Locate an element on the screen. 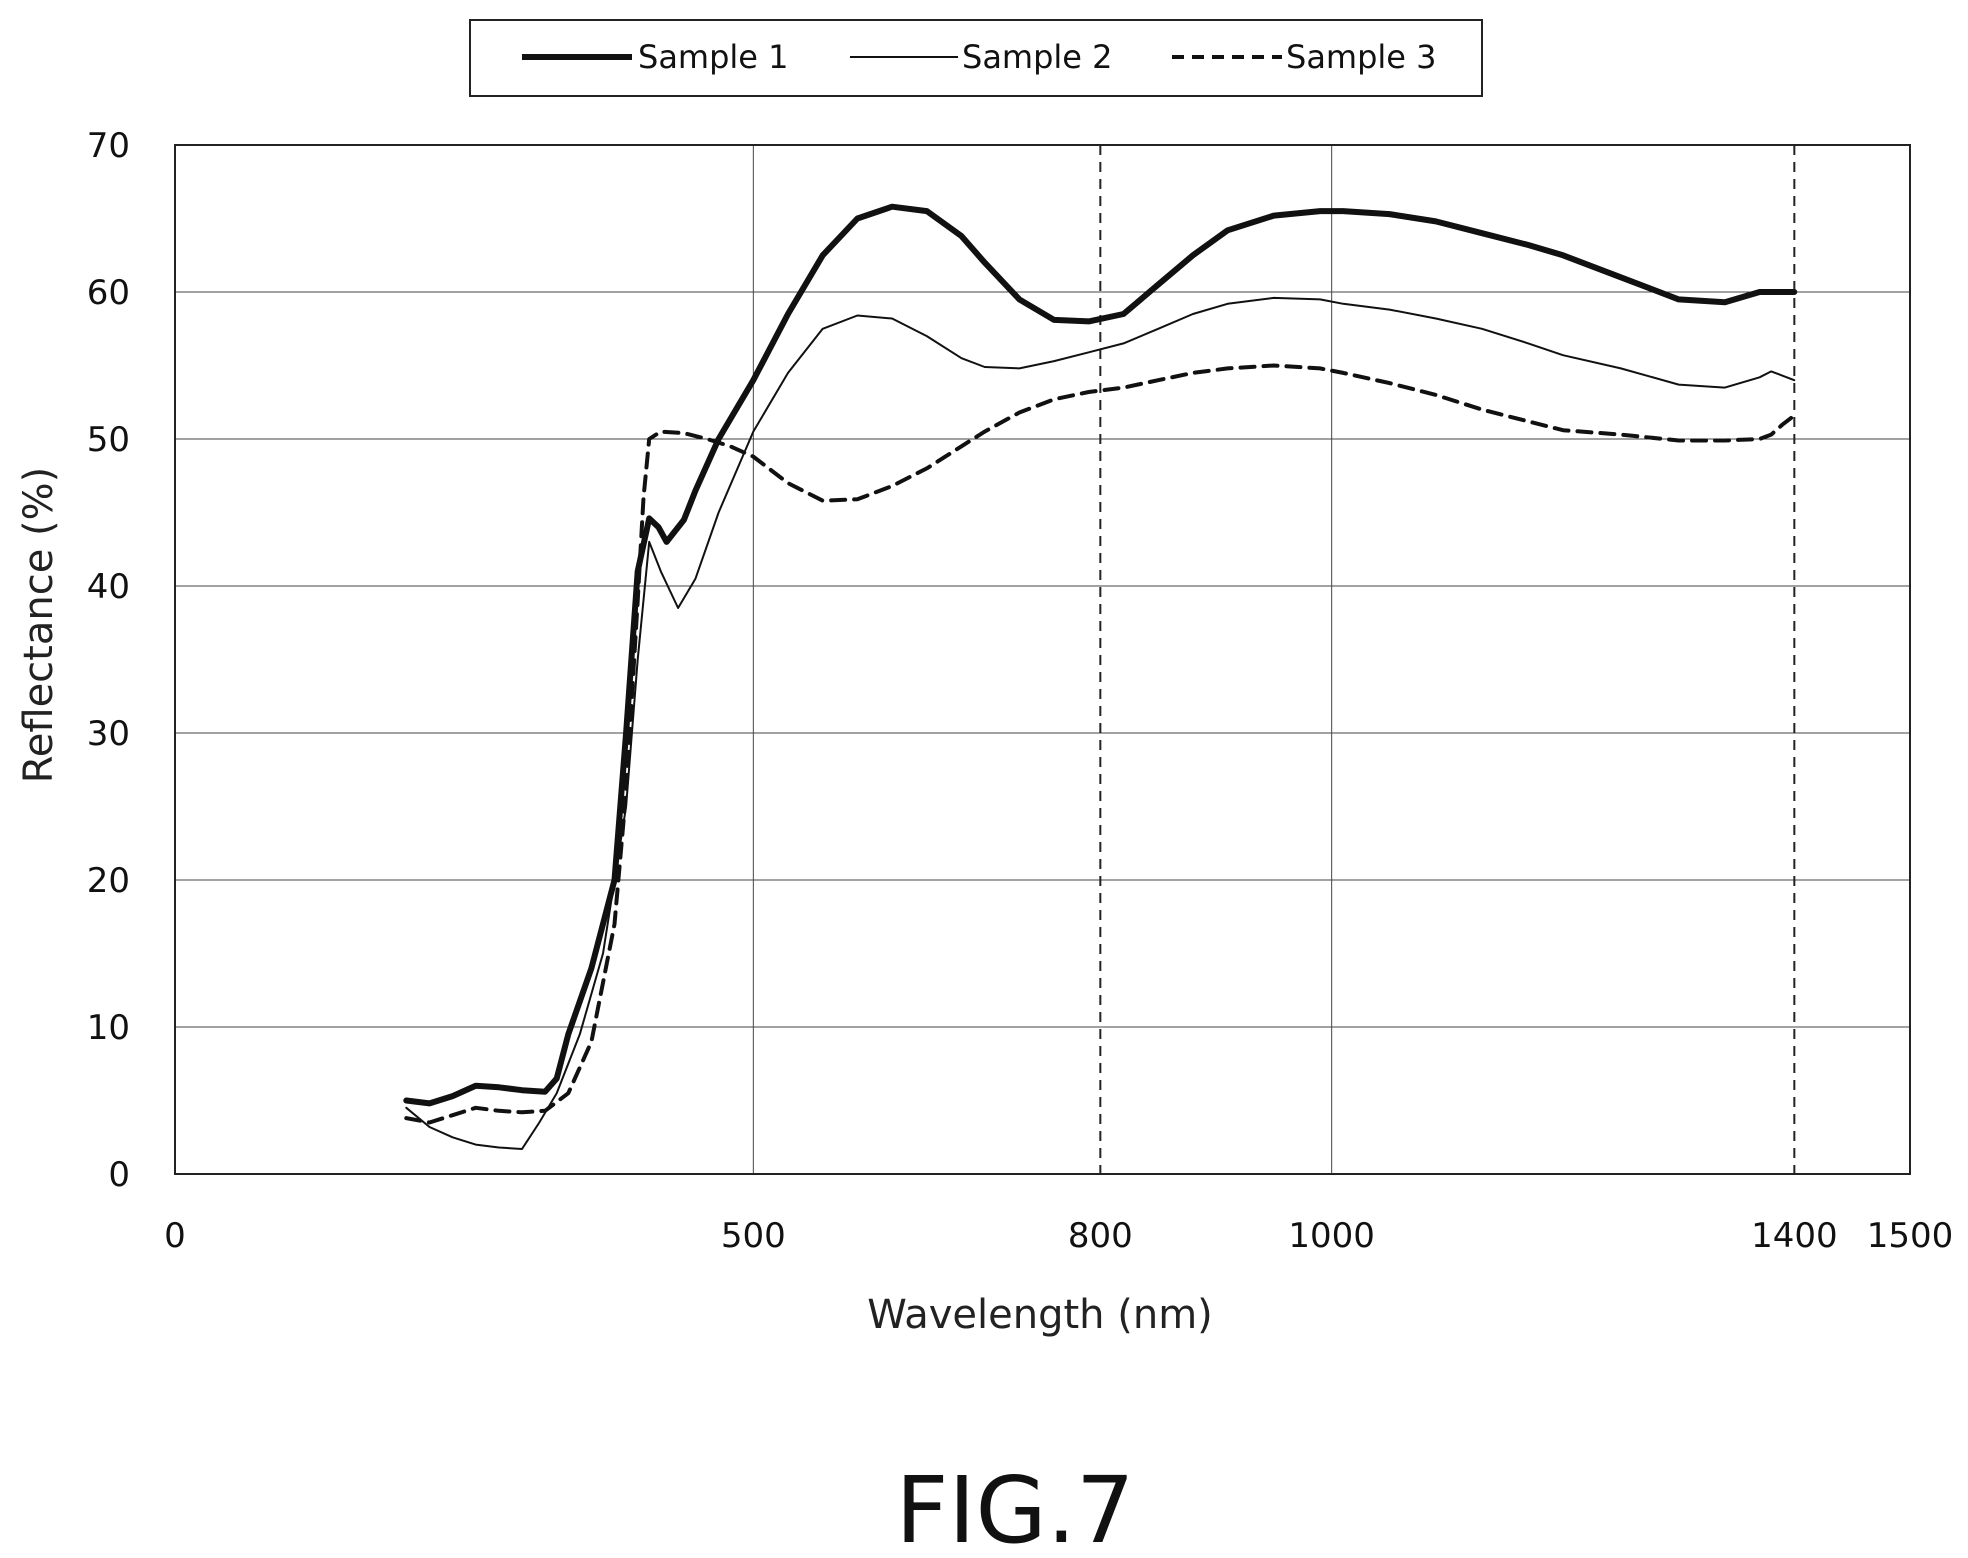  y-tick-label: 40 is located at coordinates (108, 587).